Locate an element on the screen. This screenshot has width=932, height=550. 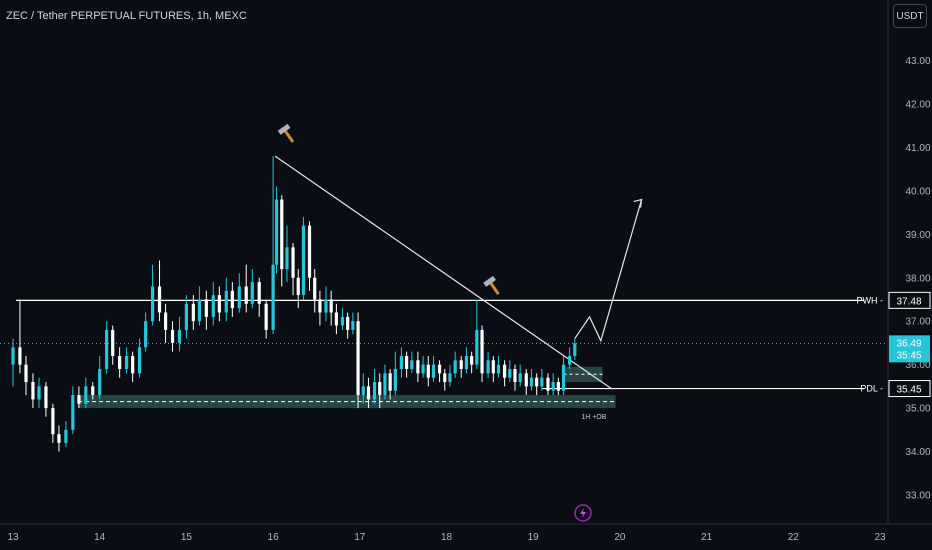
level-name-pwh: PWH - is located at coordinates (870, 300).